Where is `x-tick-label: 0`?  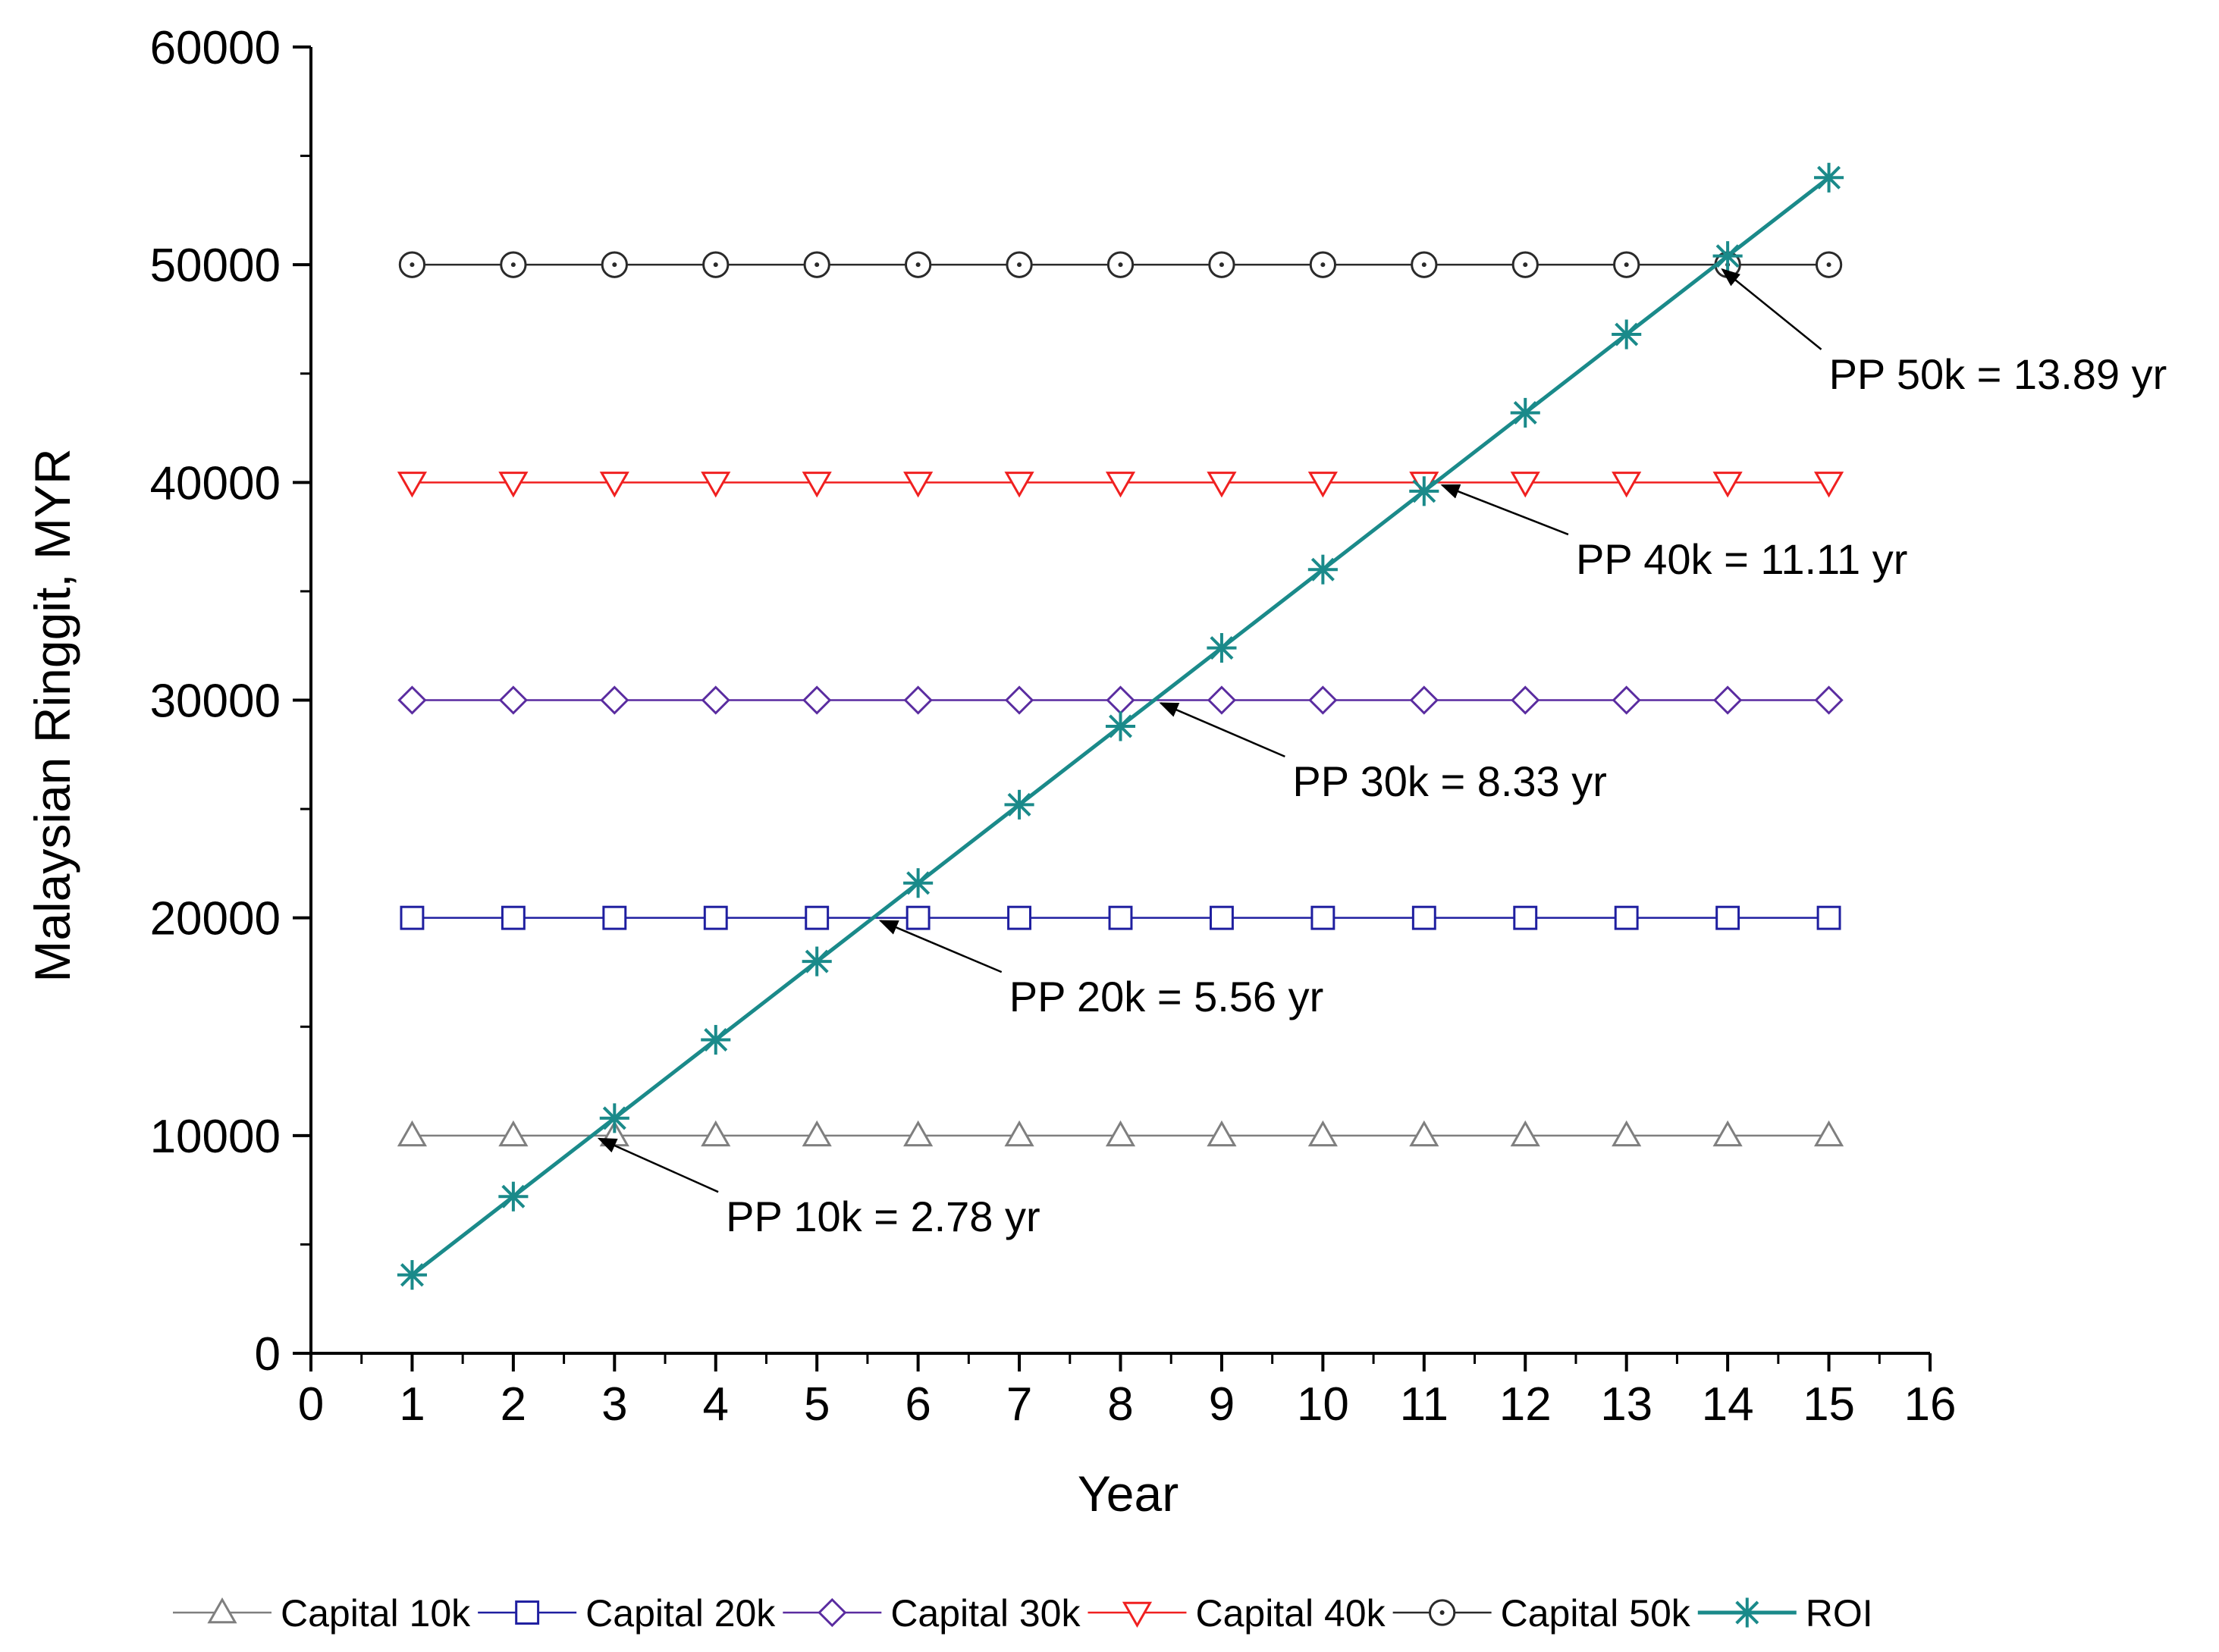 x-tick-label: 0 is located at coordinates (311, 1404).